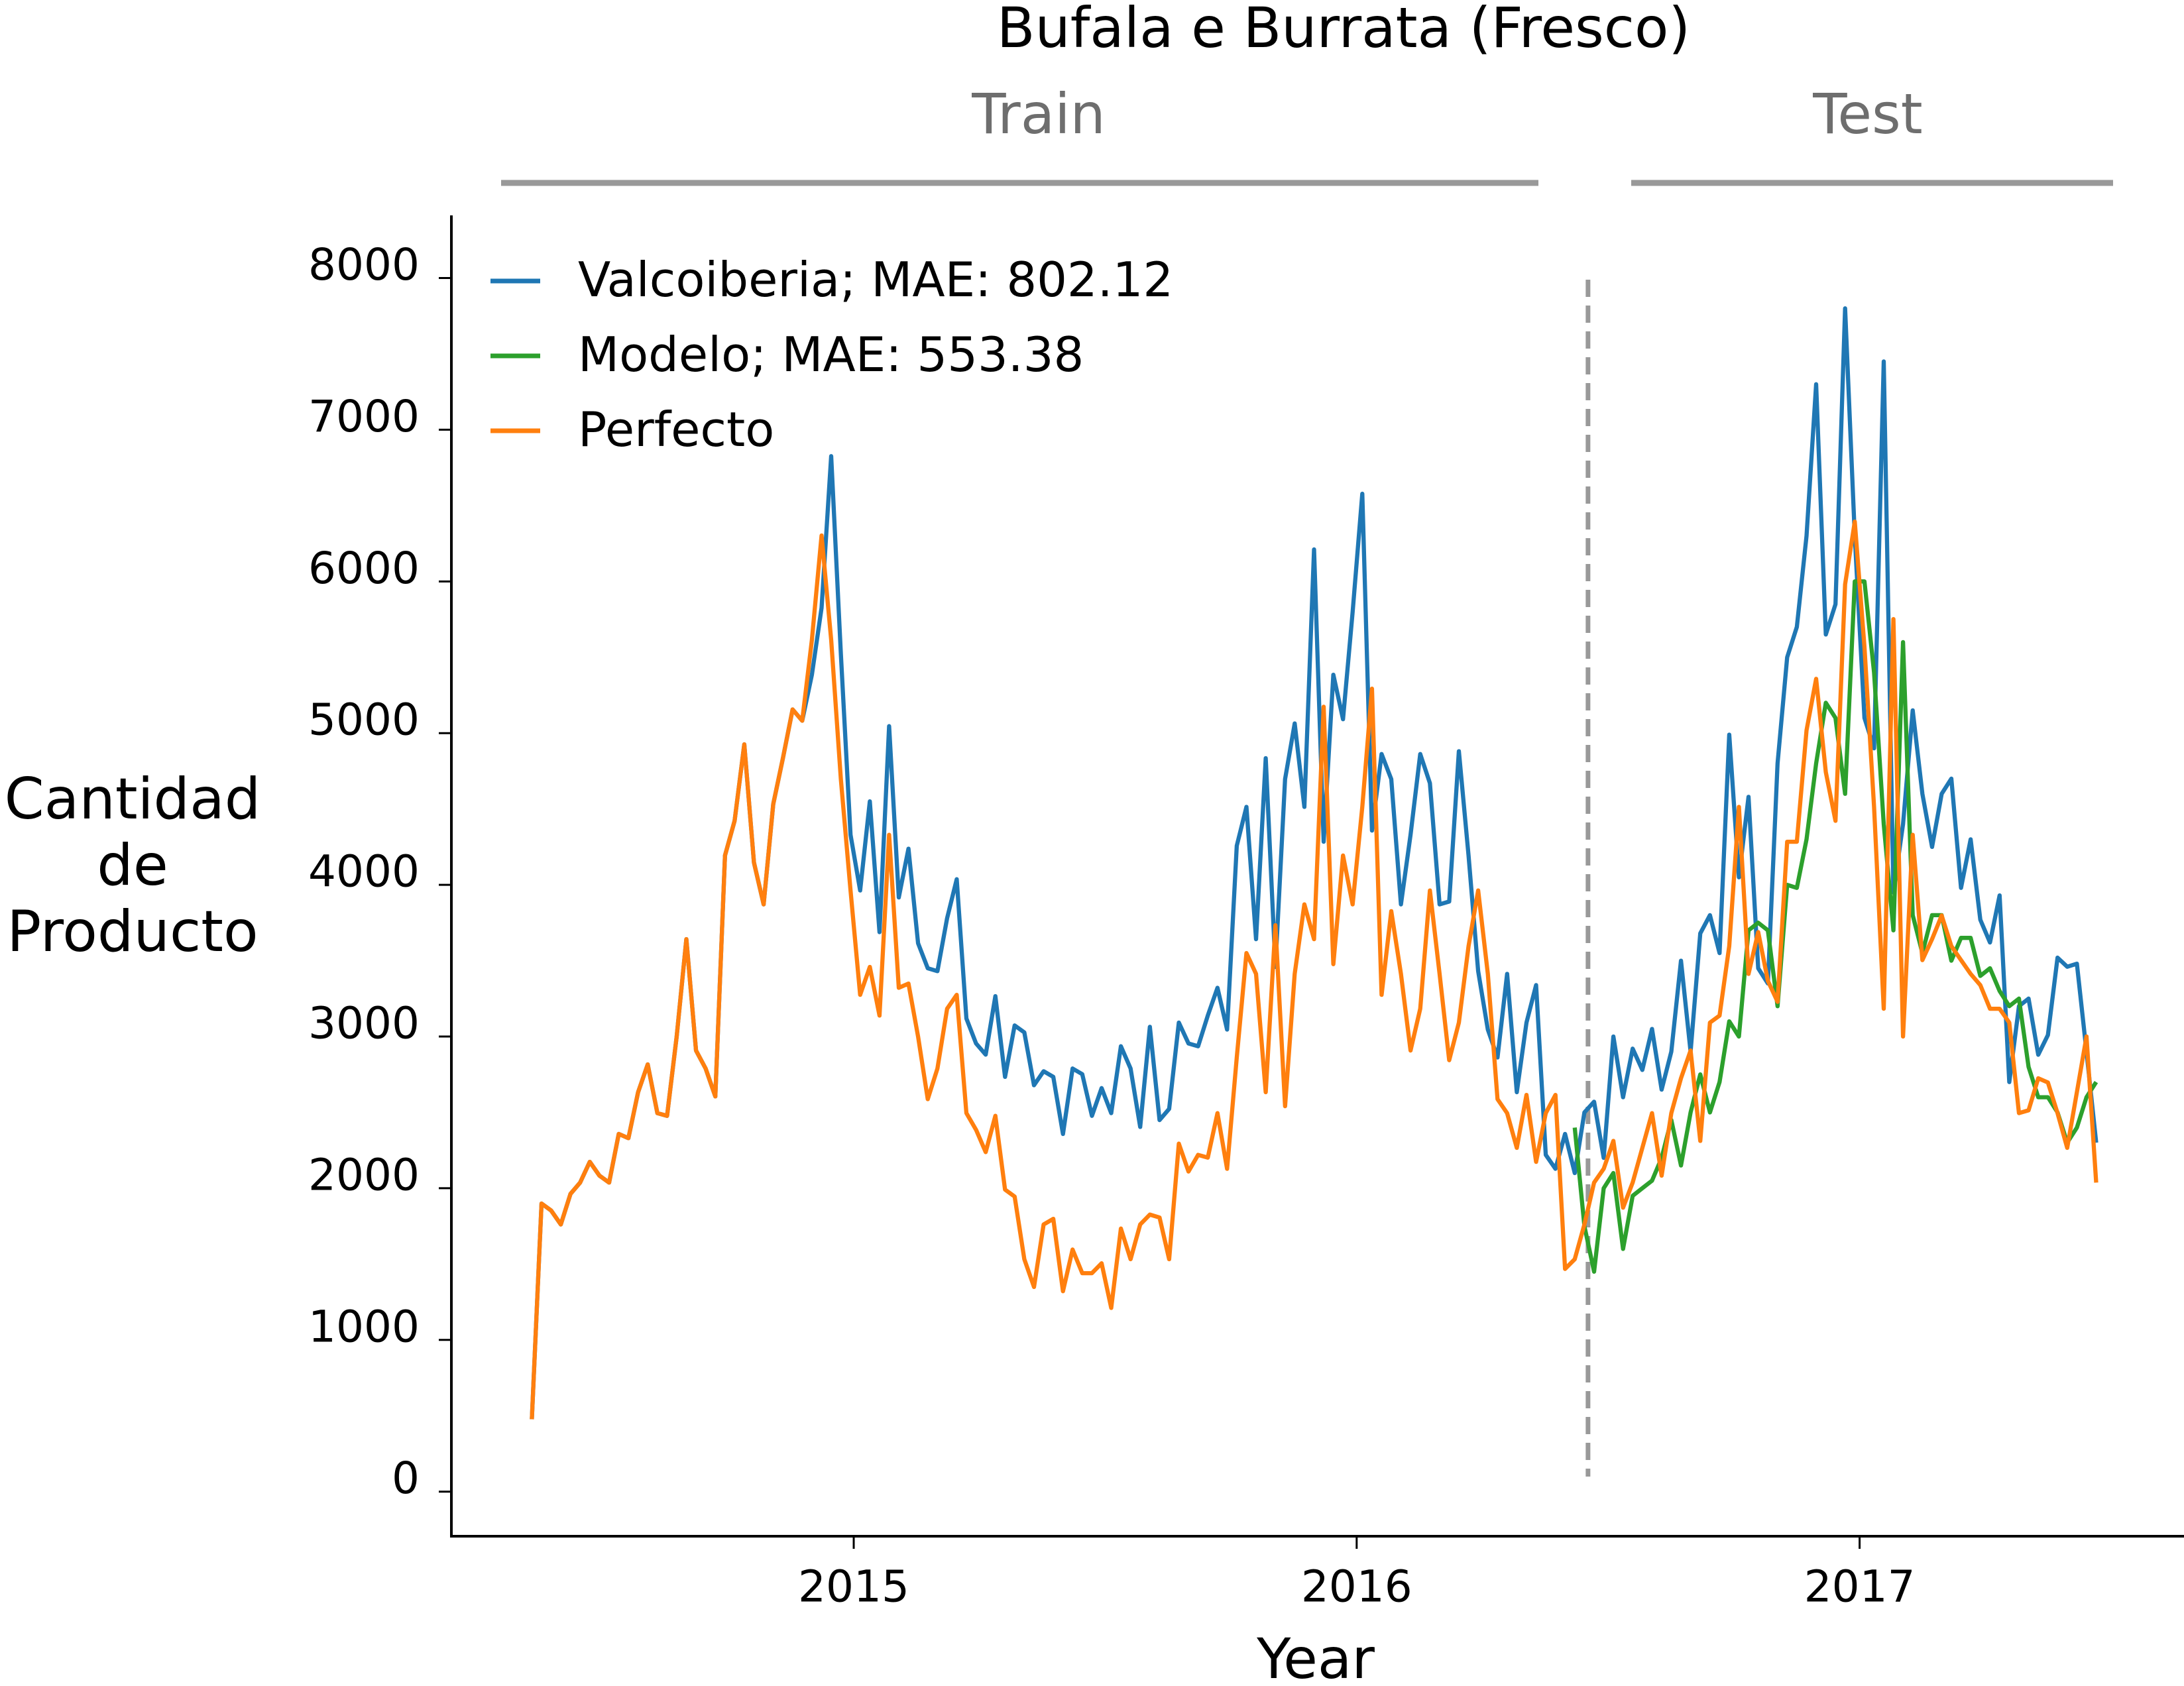 The height and width of the screenshot is (1686, 2184). What do you see at coordinates (1343, 30) in the screenshot?
I see `chart-title: Bufala e Burrata (Fresco)` at bounding box center [1343, 30].